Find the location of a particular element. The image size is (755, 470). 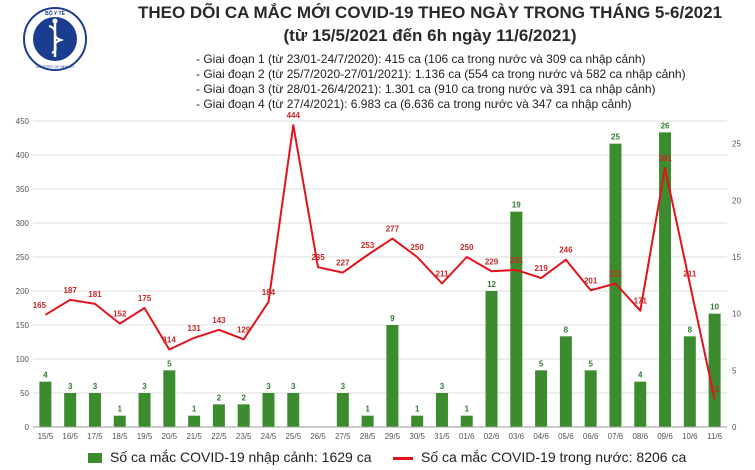

y-left-tick-label: 350 is located at coordinates (23, 189).